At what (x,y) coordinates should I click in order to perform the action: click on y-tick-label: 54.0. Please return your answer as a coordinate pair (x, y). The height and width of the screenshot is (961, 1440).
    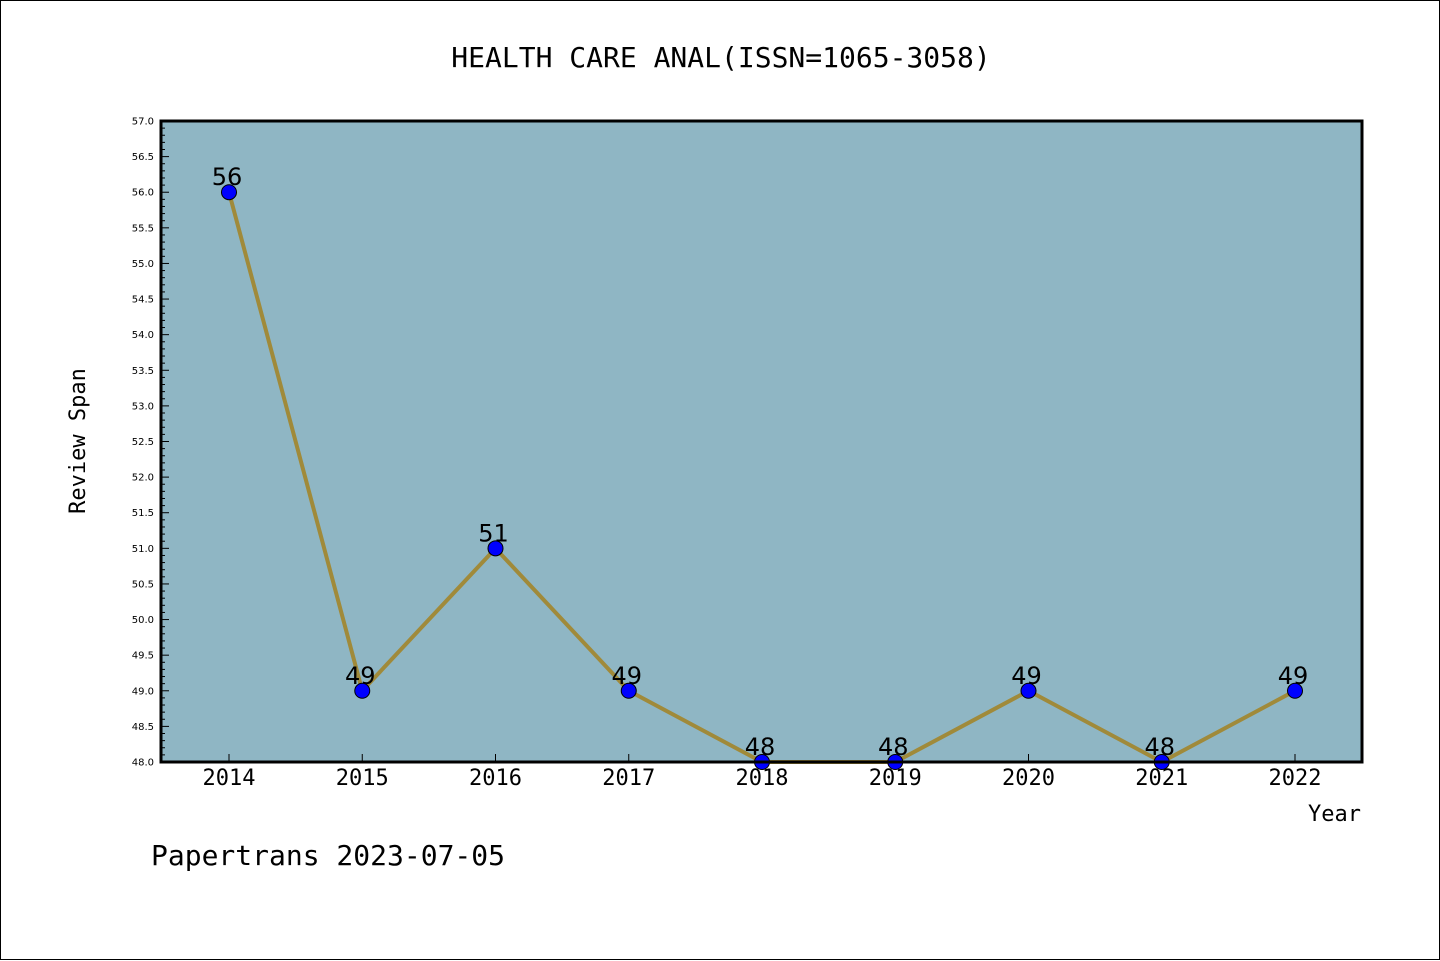
    Looking at the image, I should click on (143, 335).